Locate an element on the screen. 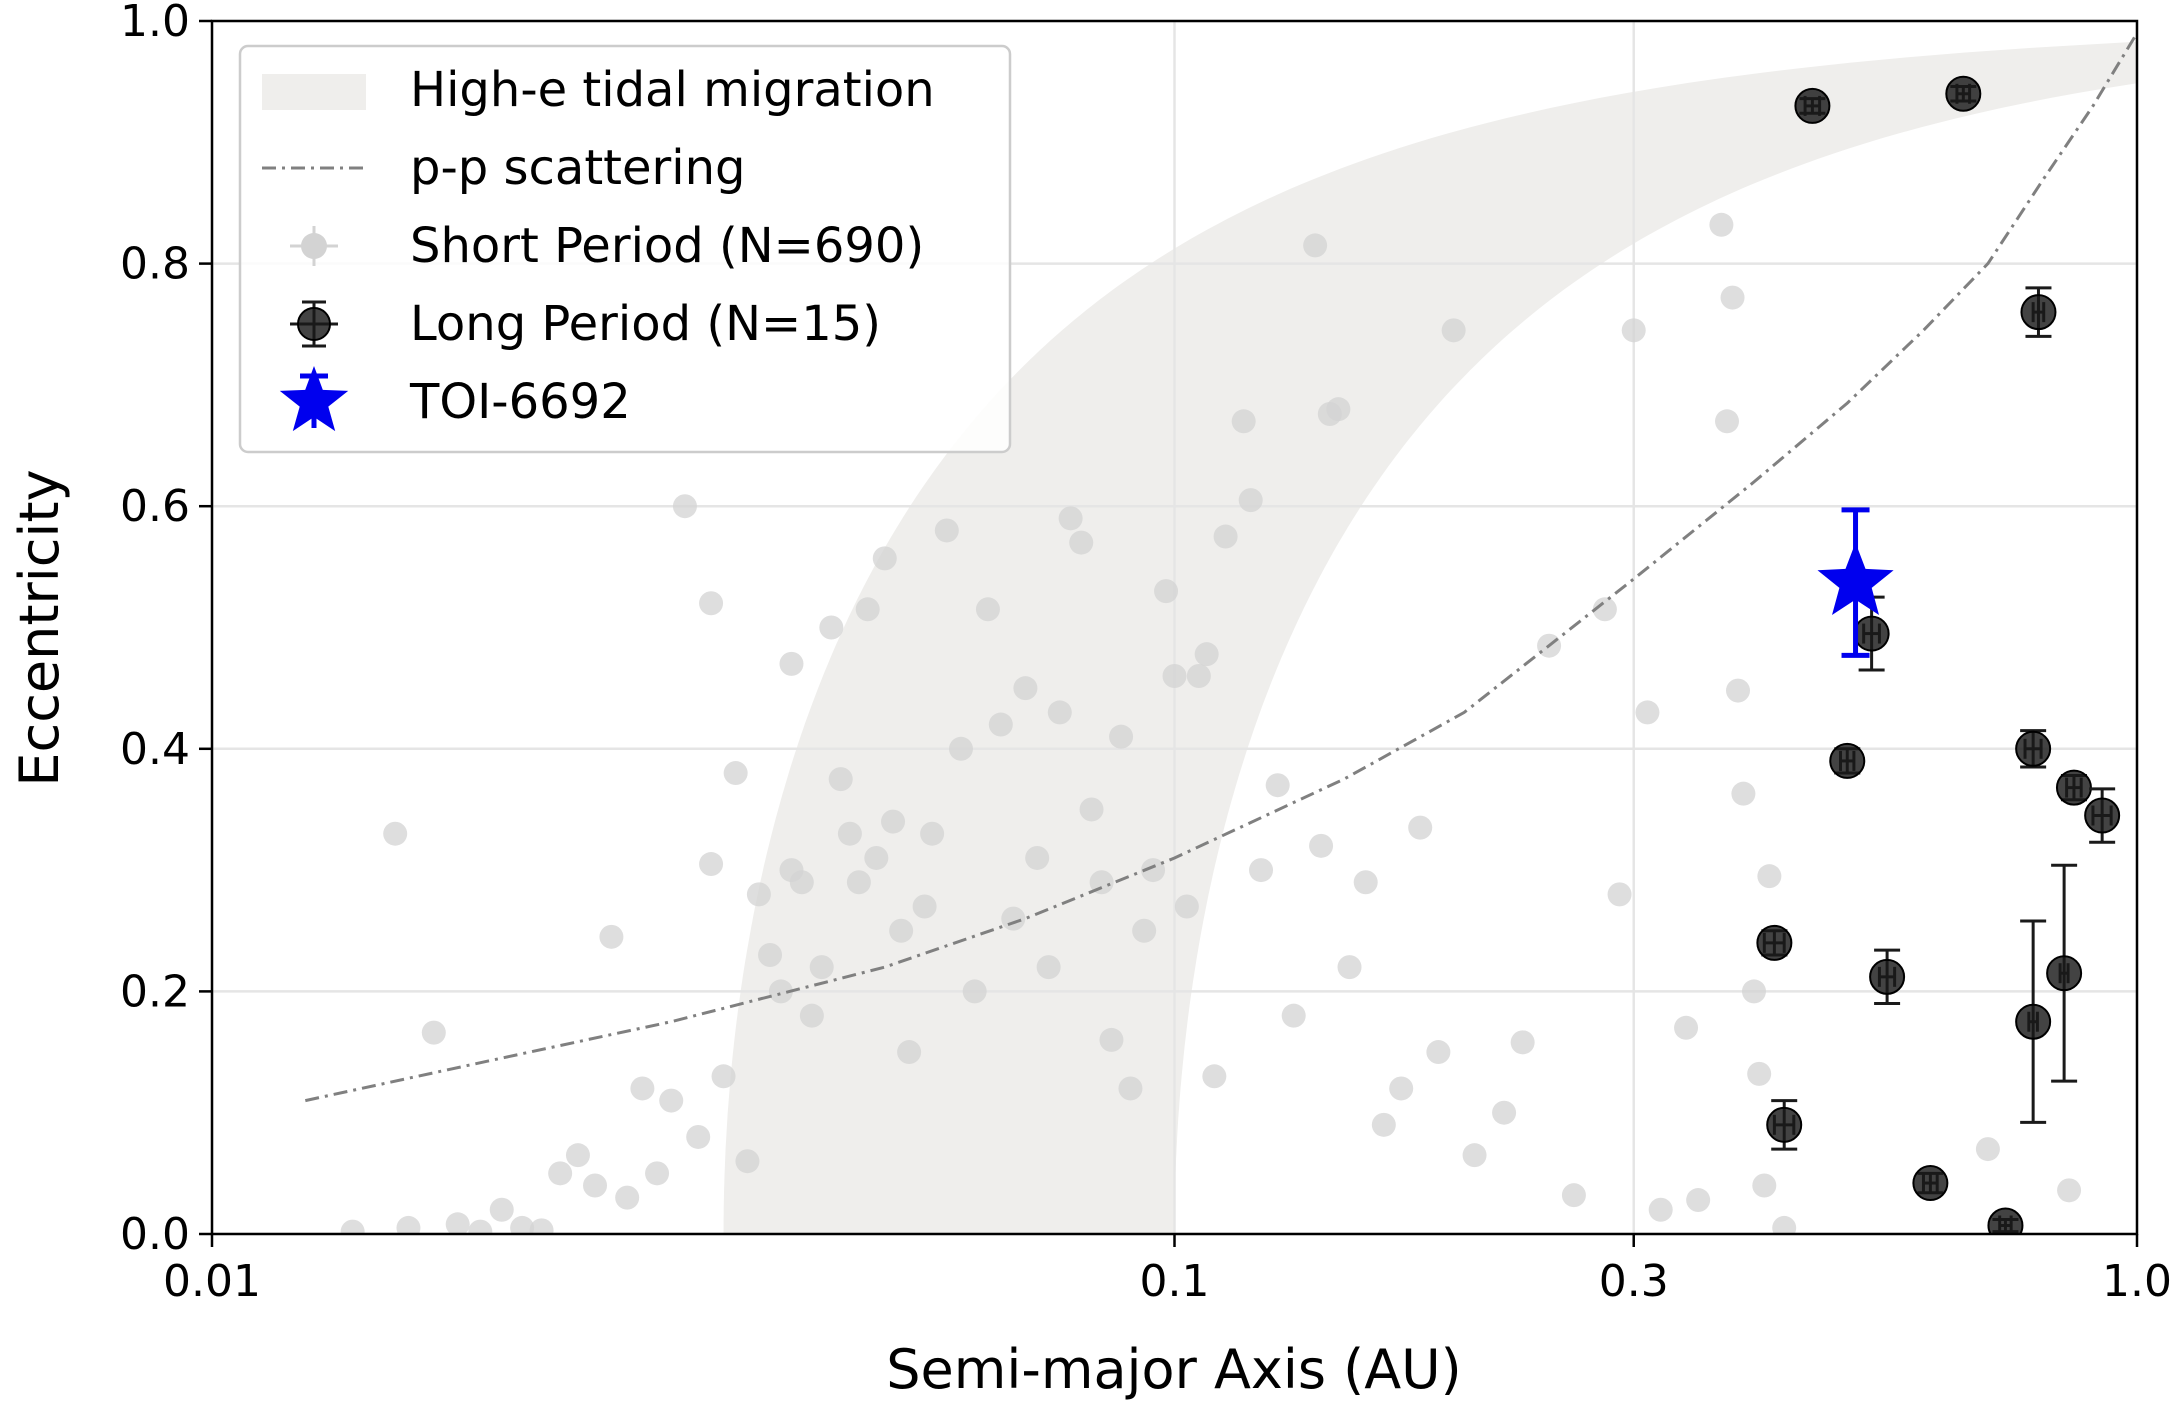 The height and width of the screenshot is (1410, 2180). legend-target-swatch is located at coordinates (314, 399).